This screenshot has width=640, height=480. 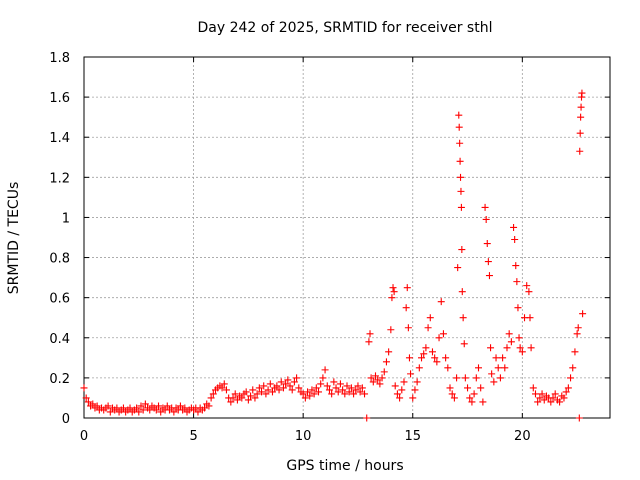 I want to click on x-tick-label: 10, so click(x=303, y=436).